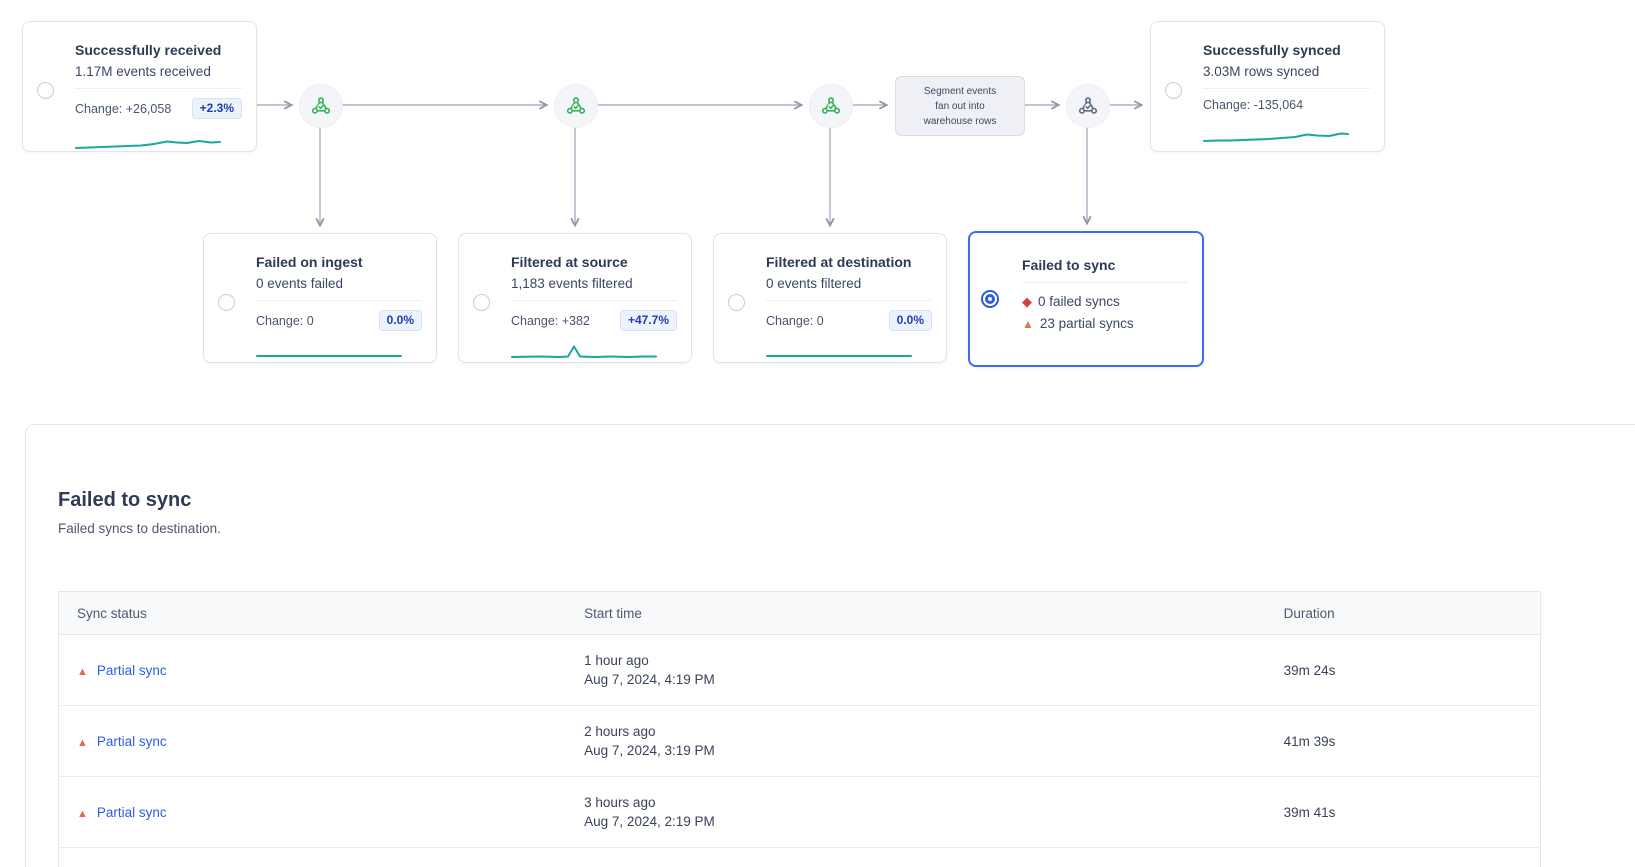  I want to click on partial-syncs-icon: ▲, so click(1028, 324).